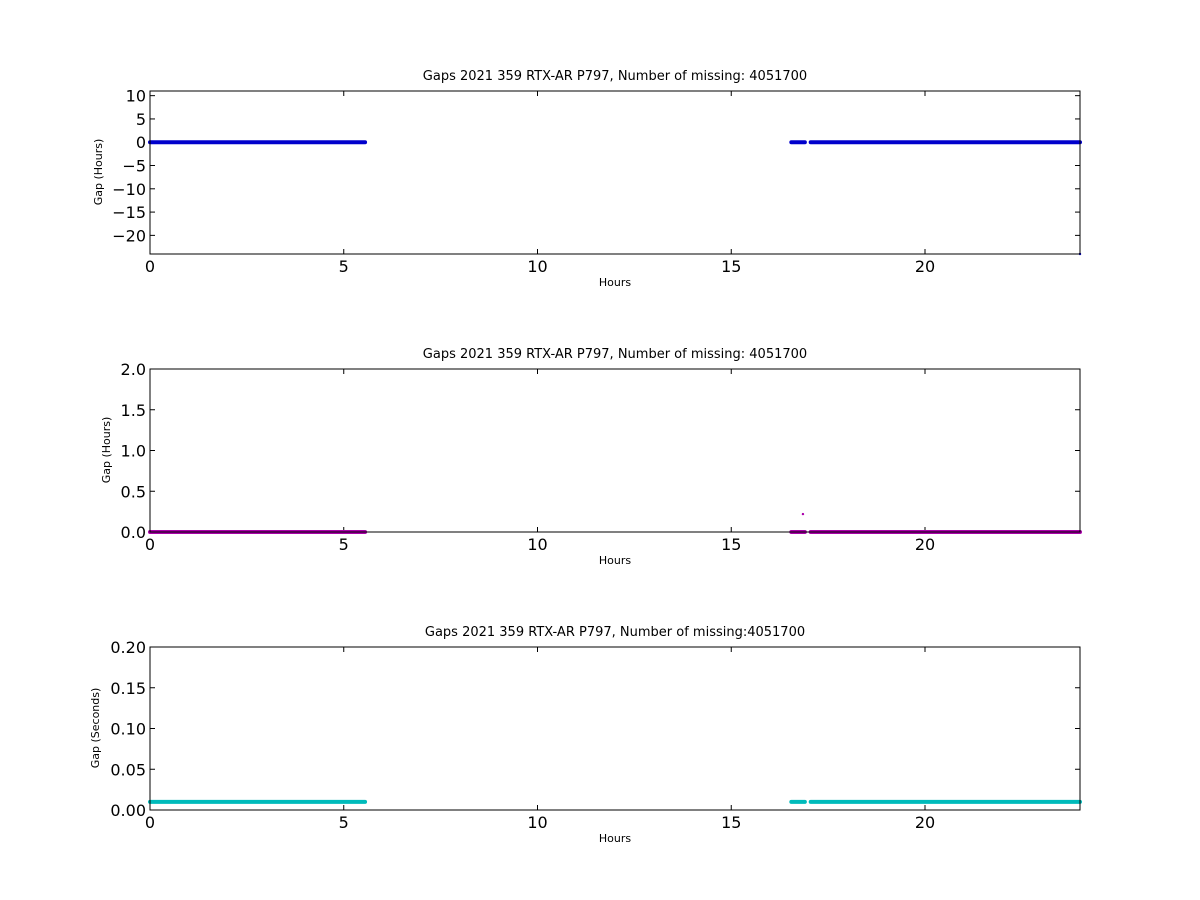 The image size is (1200, 900). I want to click on panel-2-ytick-label: 1.5, so click(133, 410).